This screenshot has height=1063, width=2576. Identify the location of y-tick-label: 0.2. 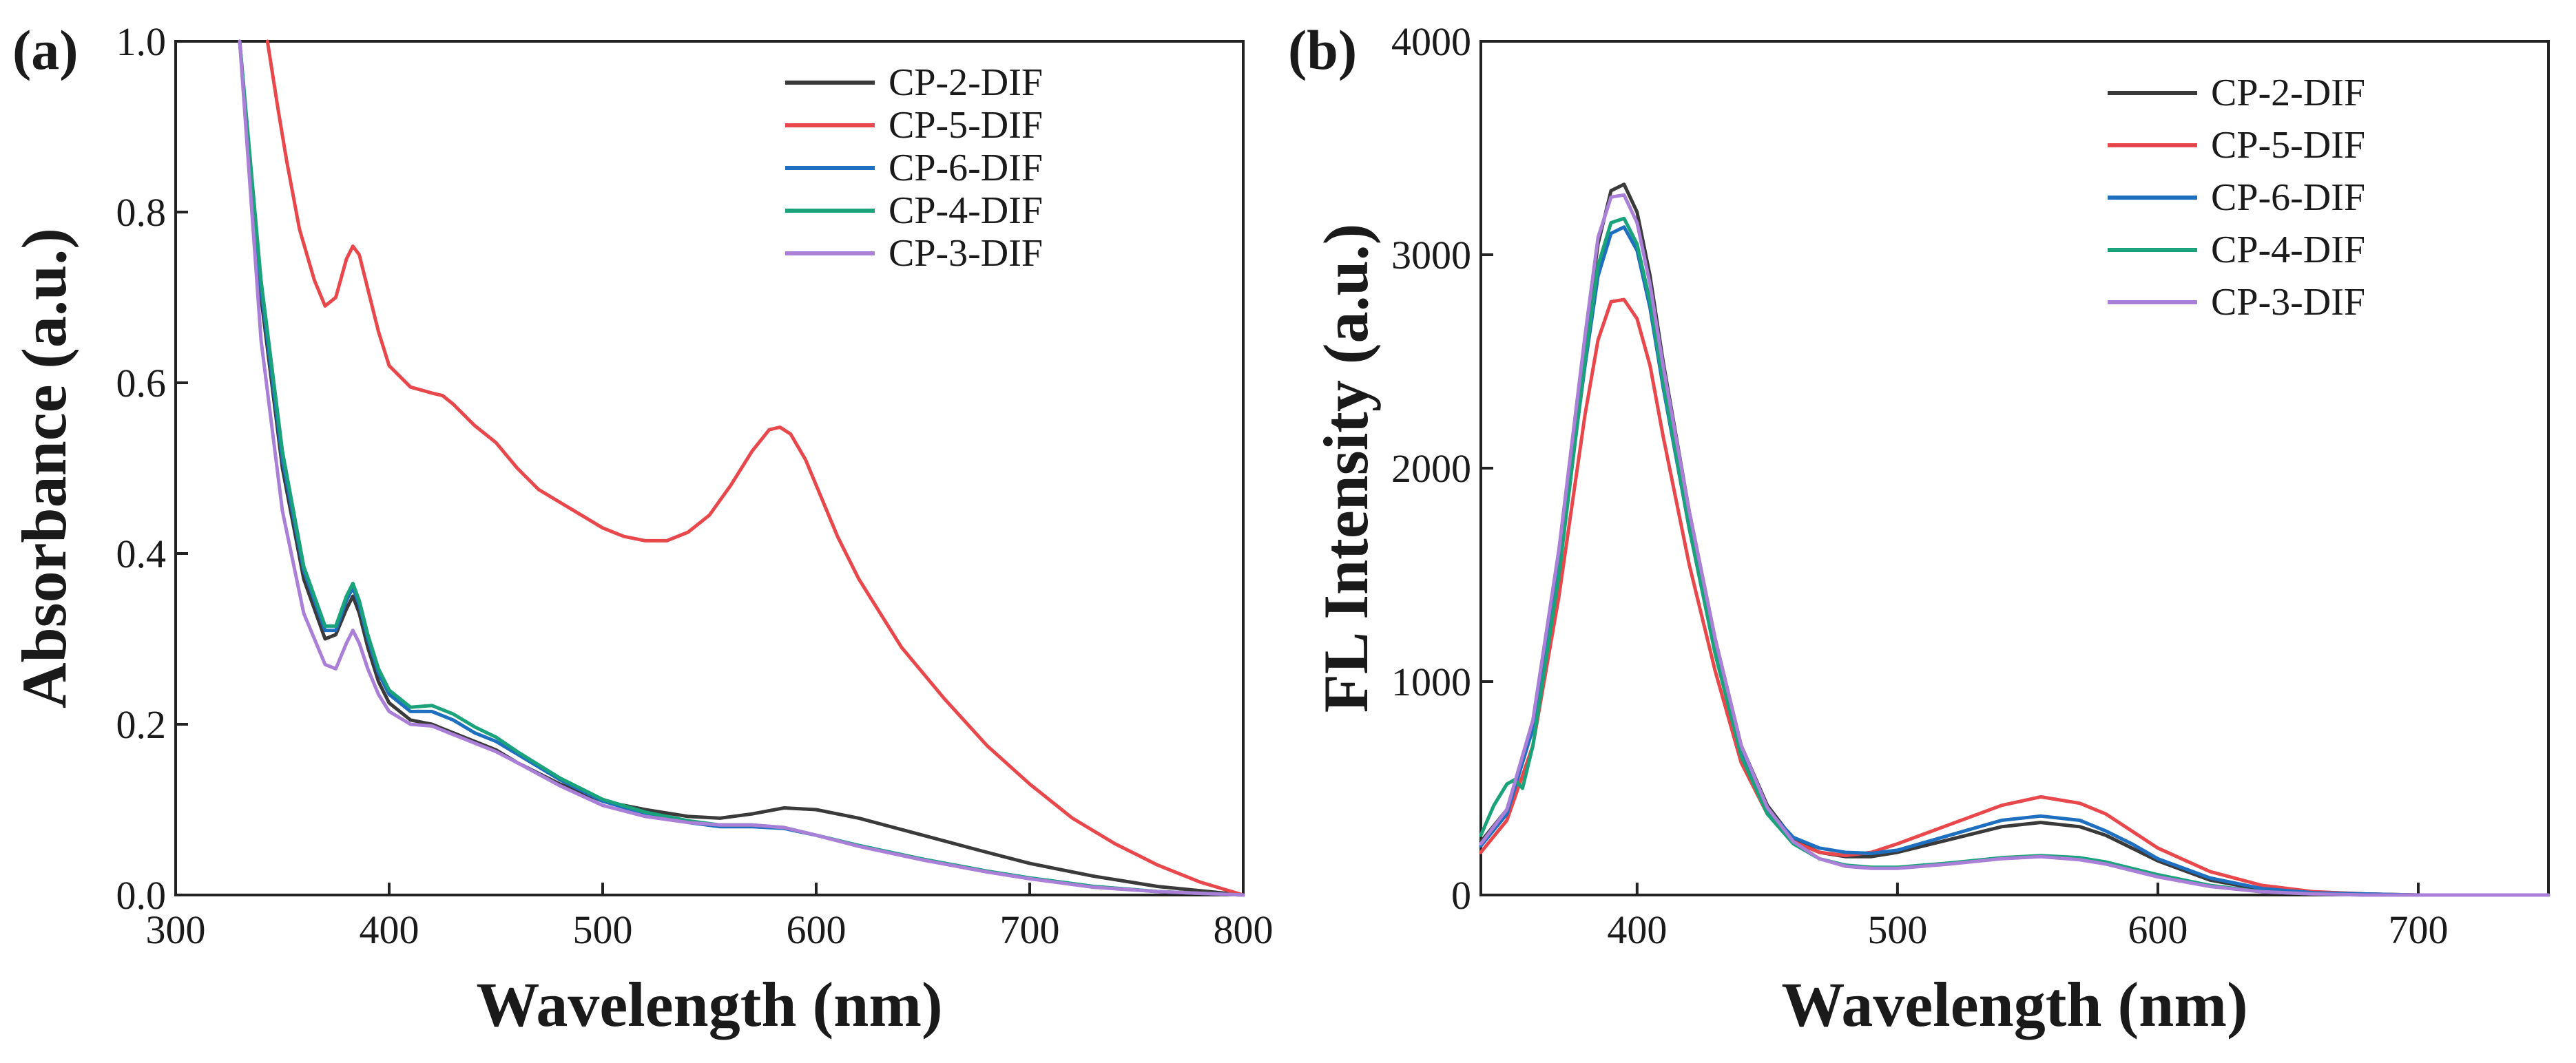
(141, 724).